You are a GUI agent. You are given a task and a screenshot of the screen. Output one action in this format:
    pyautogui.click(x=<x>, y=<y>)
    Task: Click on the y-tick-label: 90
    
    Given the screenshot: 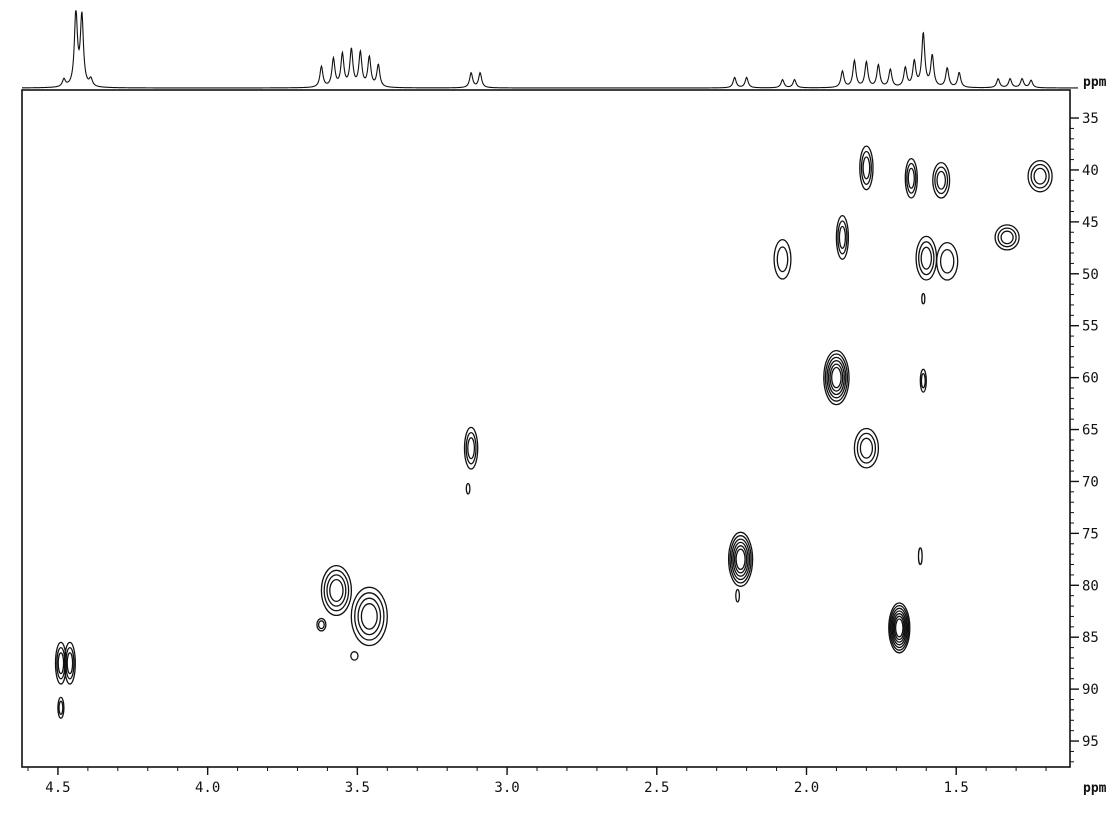 What is the action you would take?
    pyautogui.click(x=1090, y=690)
    